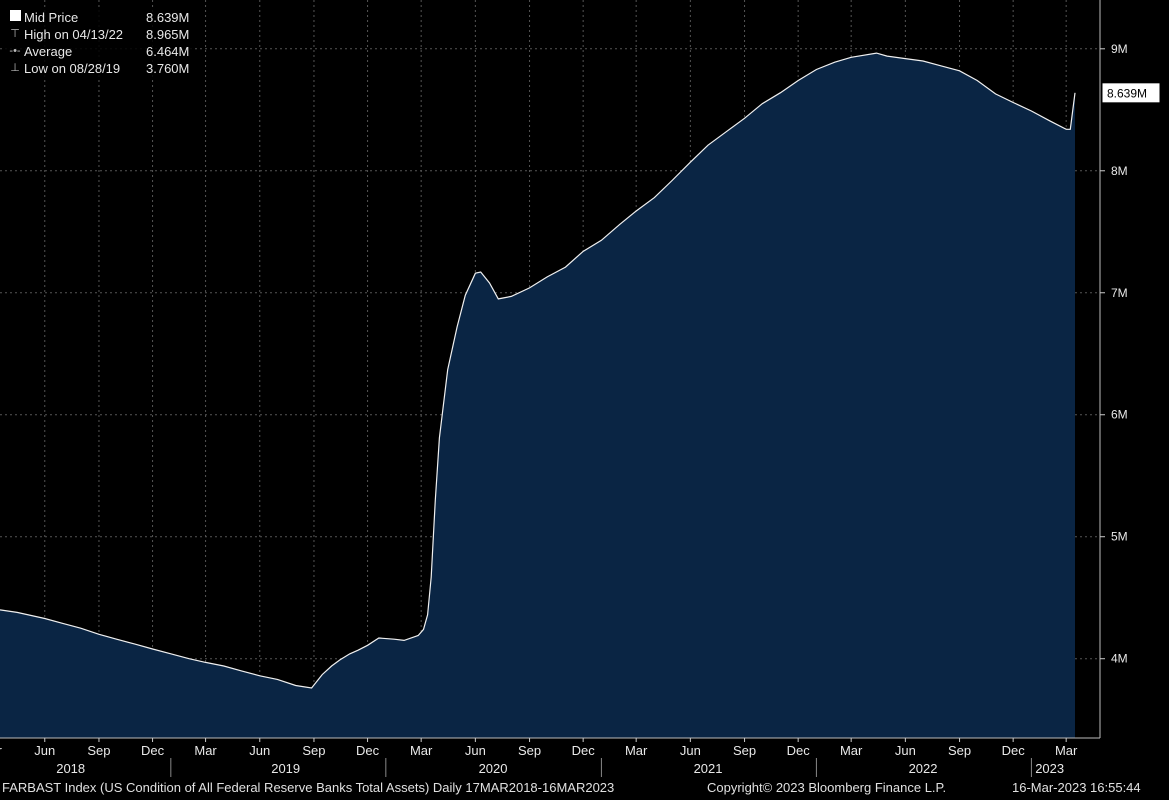  I want to click on year-label: 2021, so click(708, 768).